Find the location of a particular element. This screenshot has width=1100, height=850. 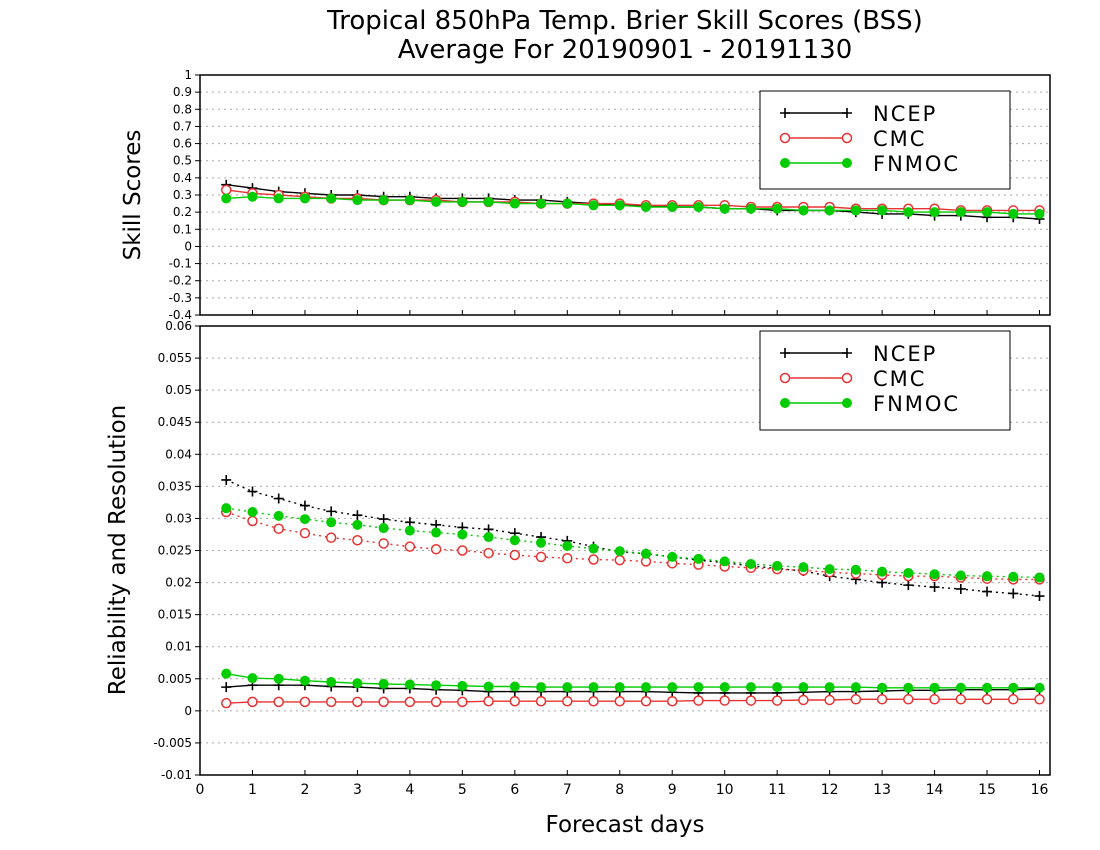

x-tick-label: 4 is located at coordinates (409, 790).